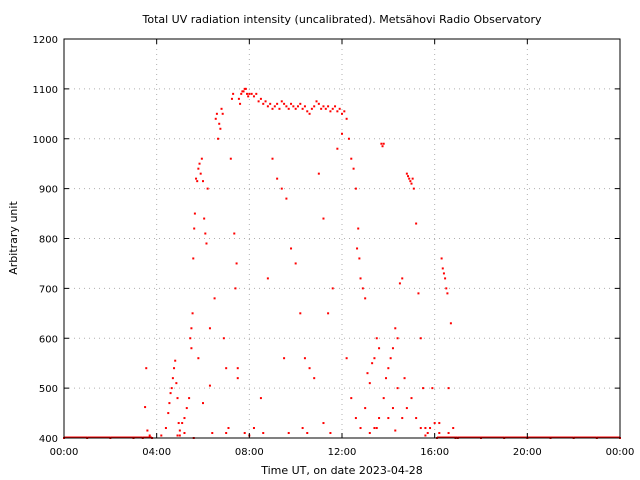 The width and height of the screenshot is (640, 480). Describe the element at coordinates (13, 238) in the screenshot. I see `y-axis-label: Arbitrary unit` at that location.